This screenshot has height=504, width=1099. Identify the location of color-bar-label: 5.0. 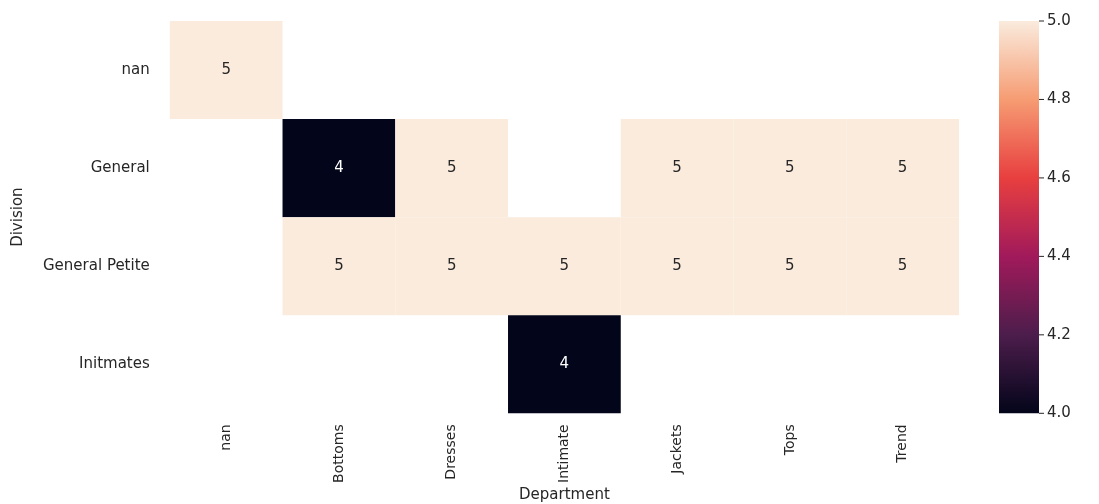
(1059, 19).